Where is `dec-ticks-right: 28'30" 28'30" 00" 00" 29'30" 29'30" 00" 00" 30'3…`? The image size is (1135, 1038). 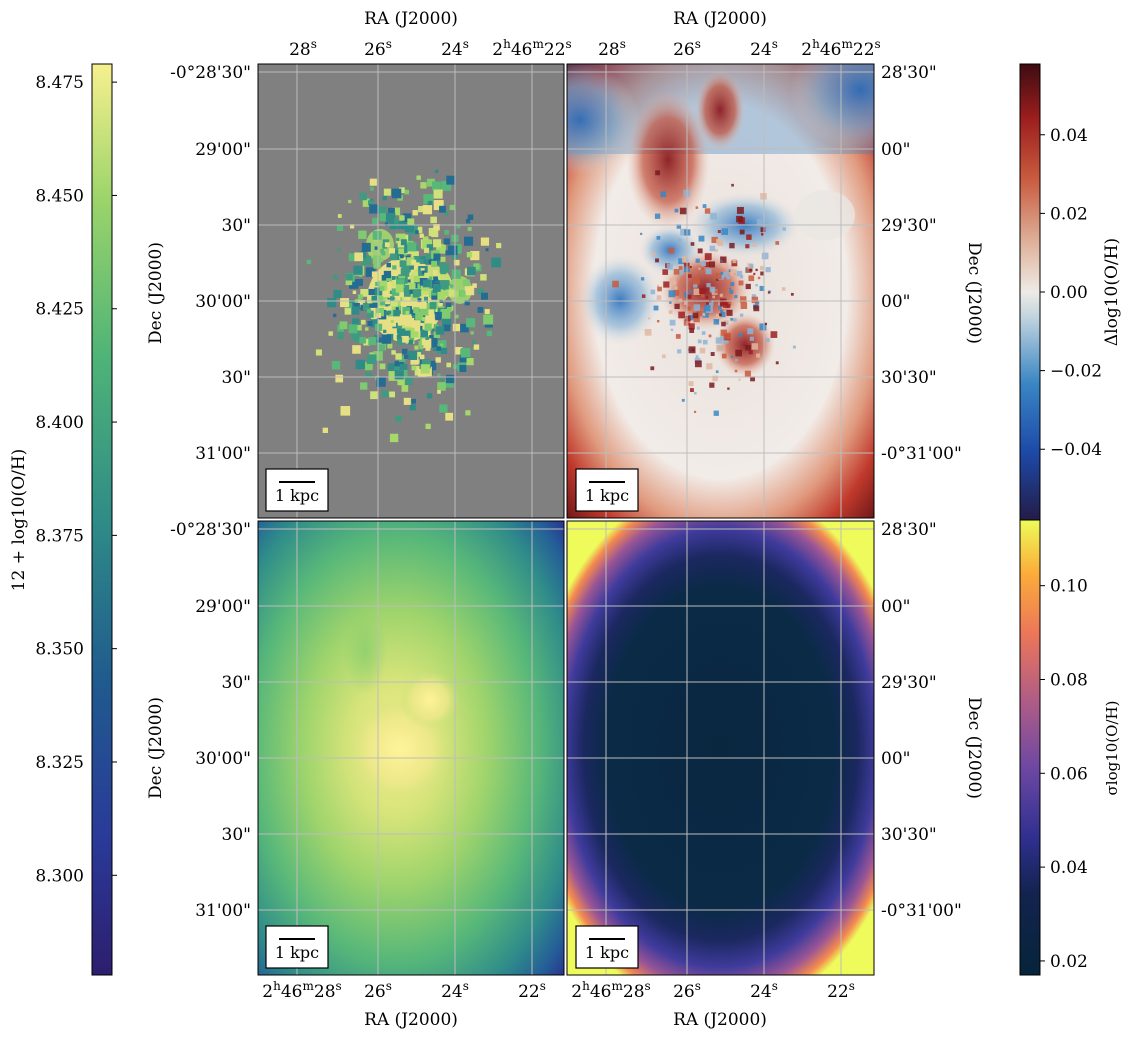
dec-ticks-right: 28'30" 28'30" 00" 00" 29'30" 29'30" 00" 00" 30'3… is located at coordinates (921, 492).